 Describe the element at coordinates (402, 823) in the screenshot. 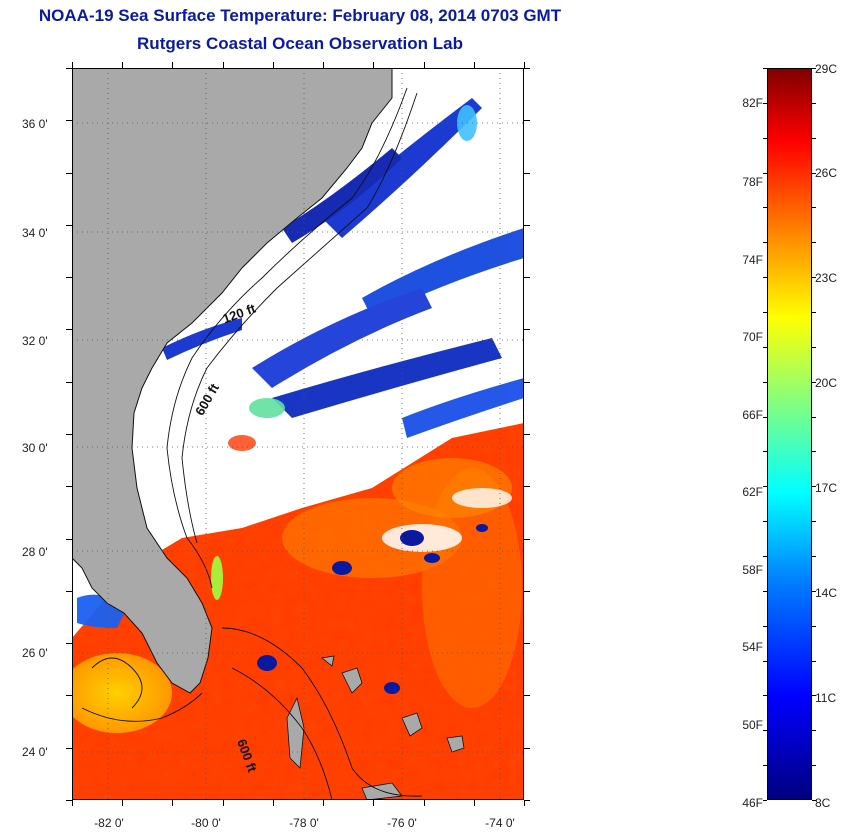

I see `lon-label-76: -76 0'` at that location.